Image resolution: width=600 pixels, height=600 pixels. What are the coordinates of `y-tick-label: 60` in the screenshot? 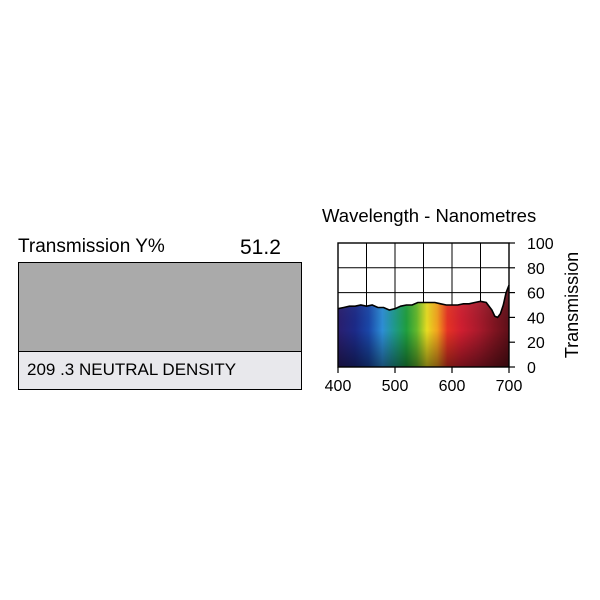 It's located at (536, 294).